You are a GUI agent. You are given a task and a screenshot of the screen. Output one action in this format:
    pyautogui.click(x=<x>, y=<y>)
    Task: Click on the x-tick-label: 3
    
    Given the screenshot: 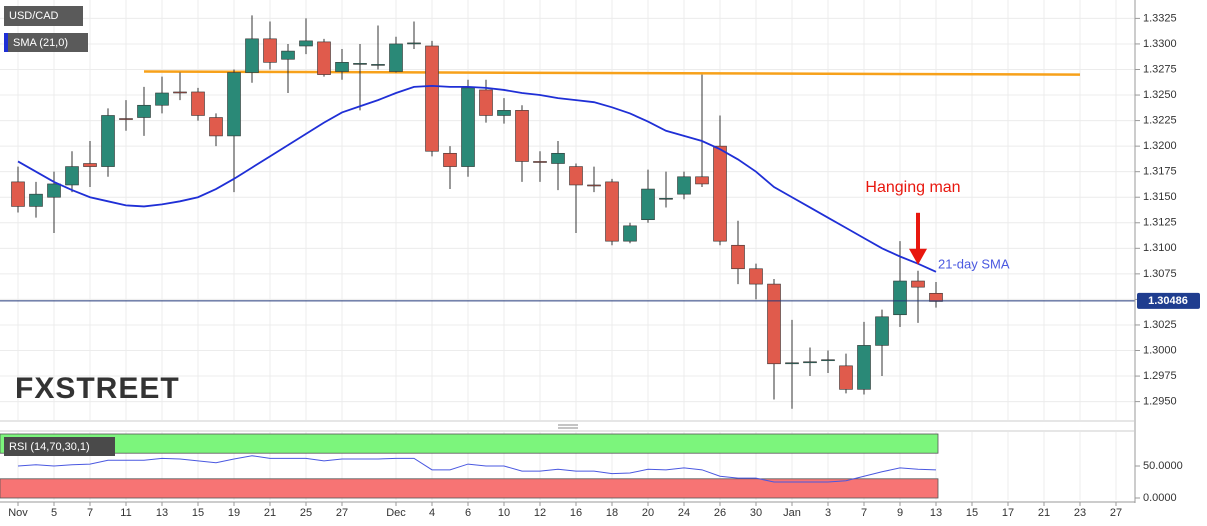 What is the action you would take?
    pyautogui.click(x=828, y=513)
    